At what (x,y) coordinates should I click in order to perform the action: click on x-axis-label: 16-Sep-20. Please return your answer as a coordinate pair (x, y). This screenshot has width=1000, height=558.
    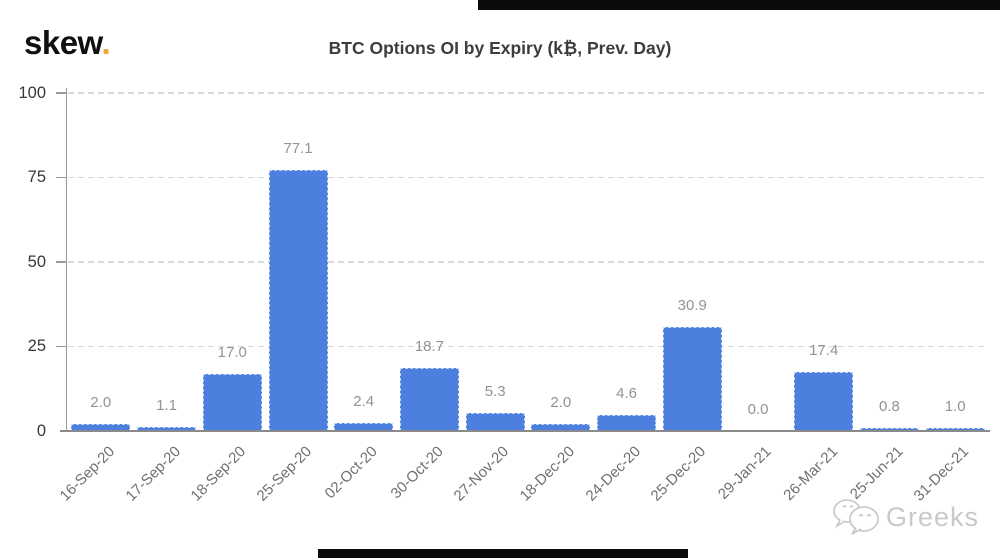
    Looking at the image, I should click on (87, 474).